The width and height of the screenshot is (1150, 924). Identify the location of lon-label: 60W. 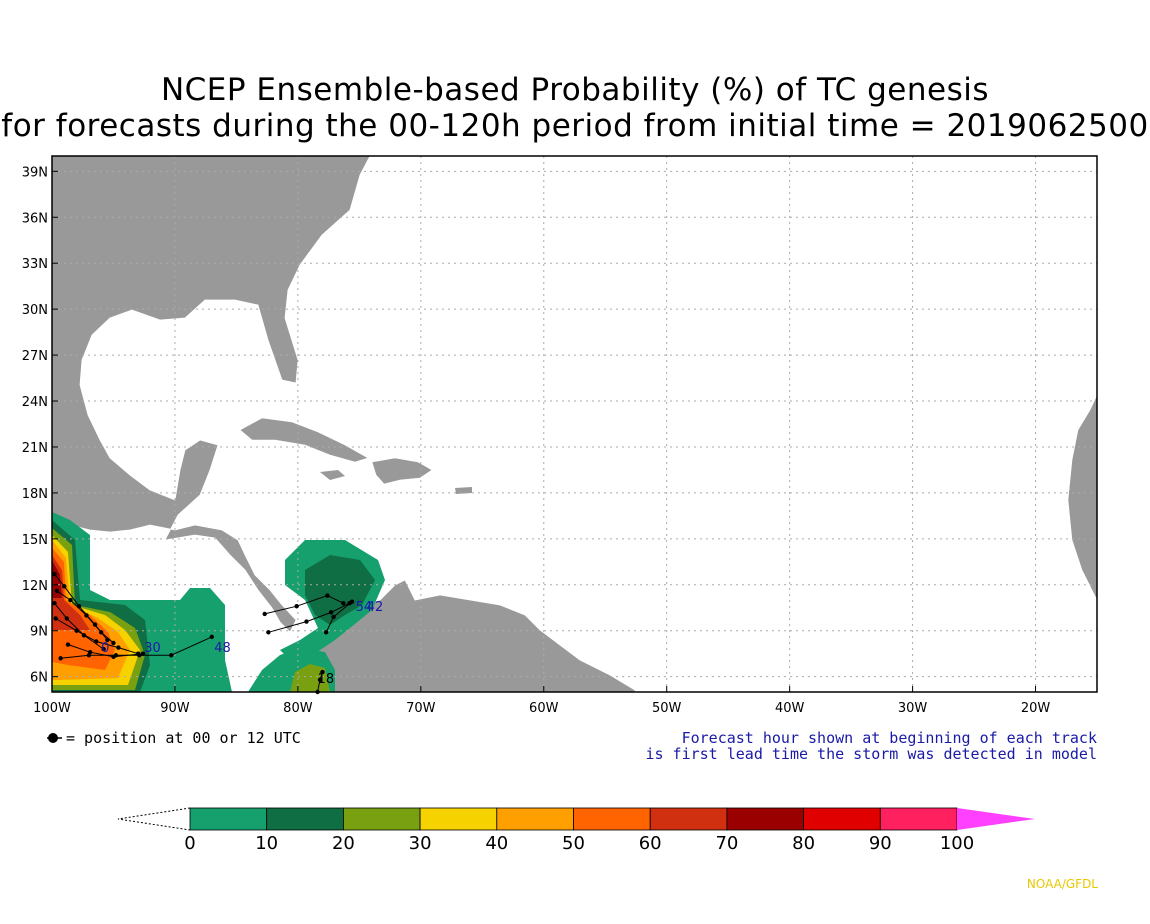
(544, 708).